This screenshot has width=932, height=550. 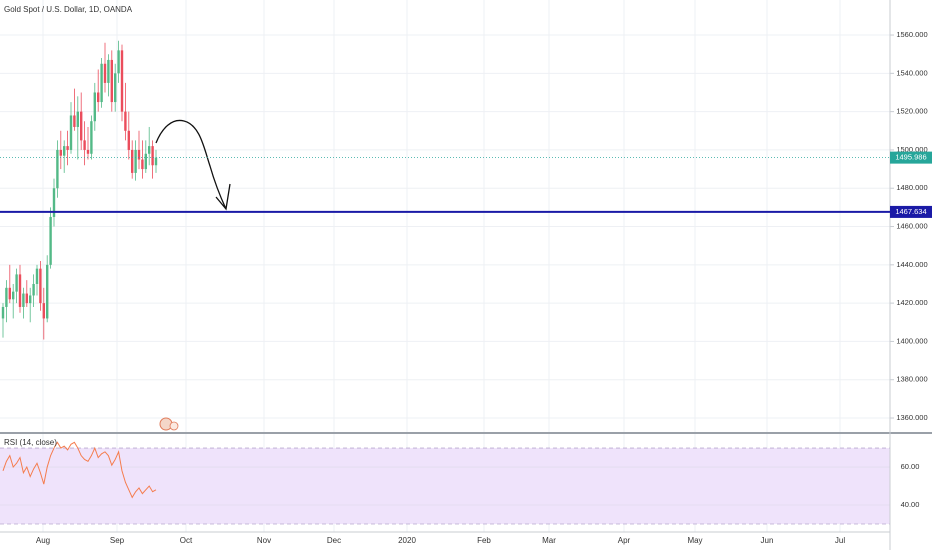 I want to click on indicator-name: RSI (14, close), so click(x=30, y=442).